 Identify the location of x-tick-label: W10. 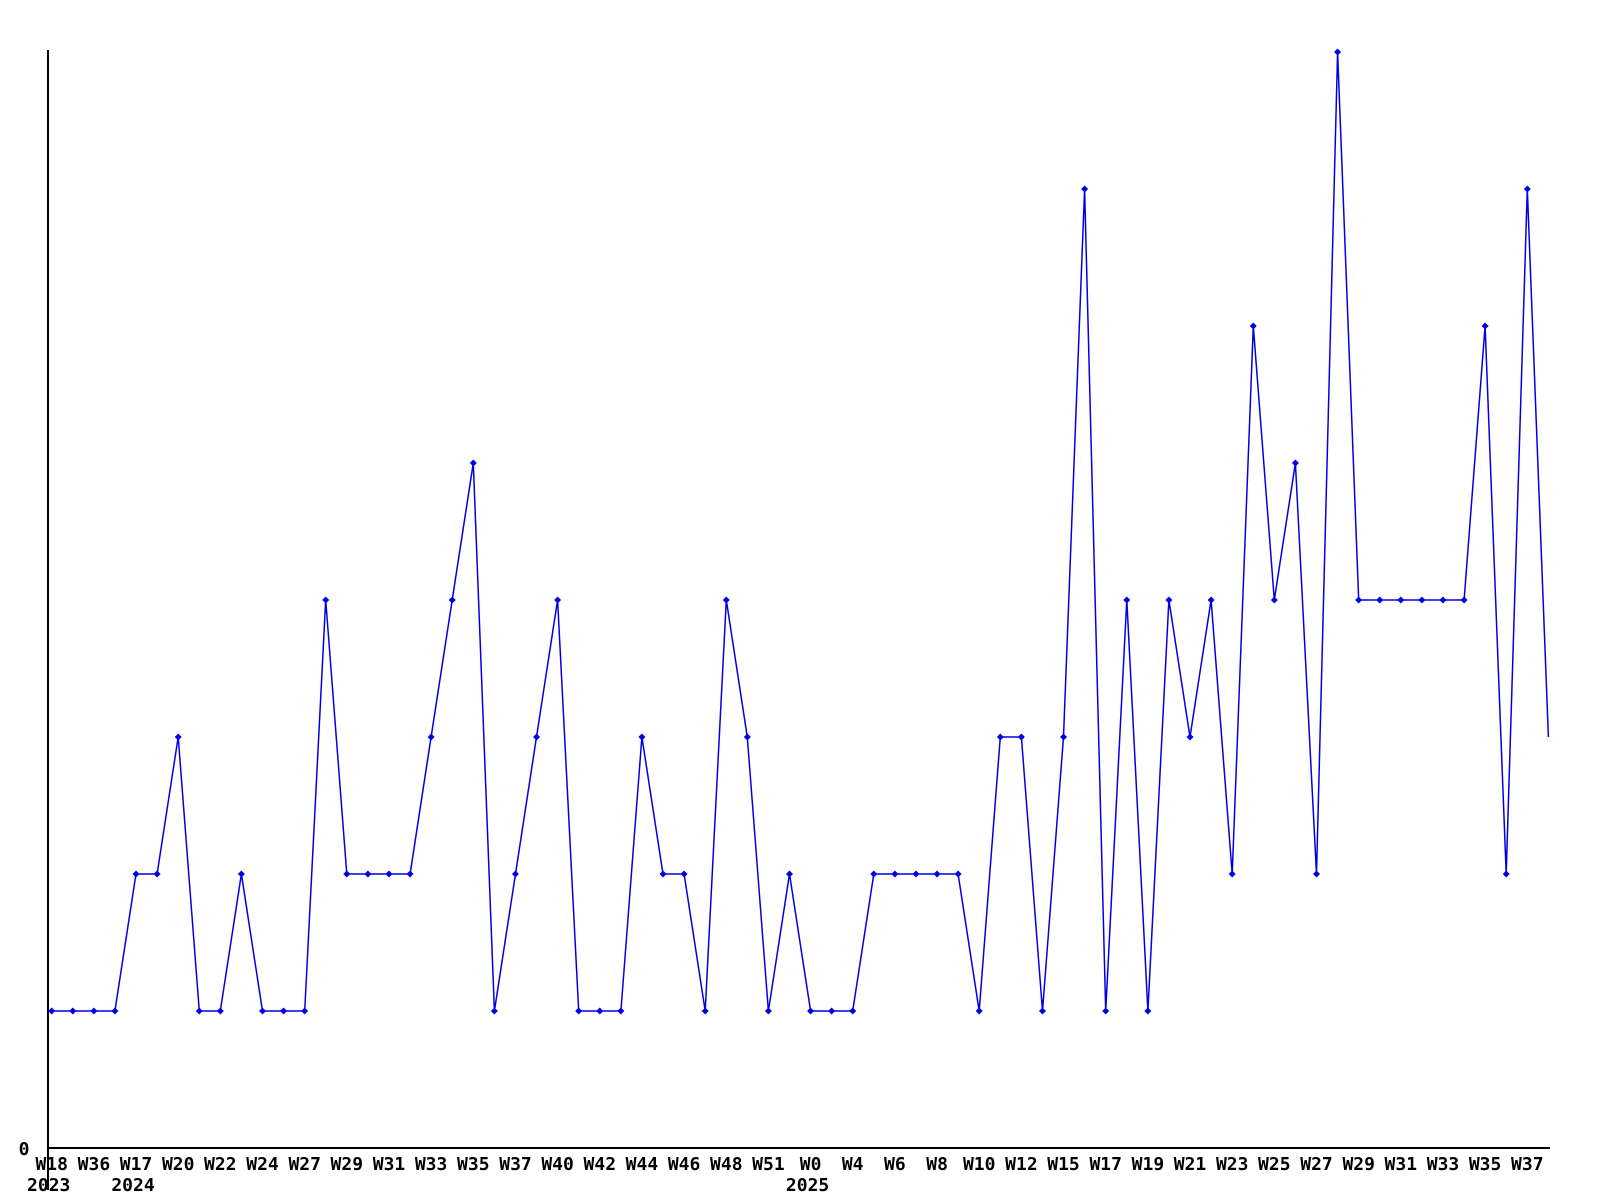
(979, 1164).